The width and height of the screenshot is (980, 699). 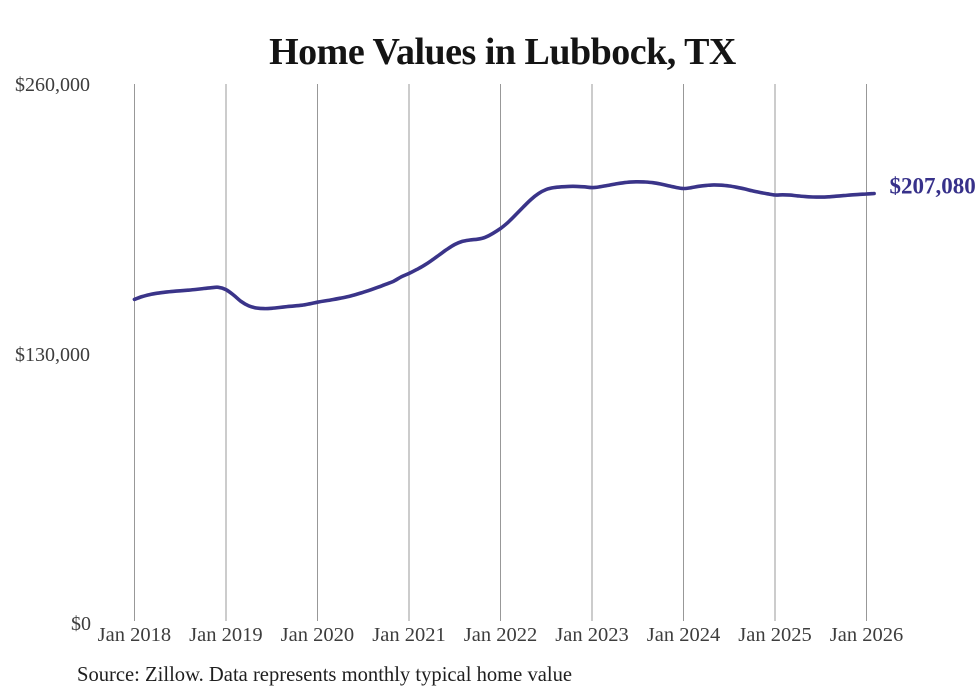 What do you see at coordinates (500, 635) in the screenshot?
I see `svg-text: Jan 2022` at bounding box center [500, 635].